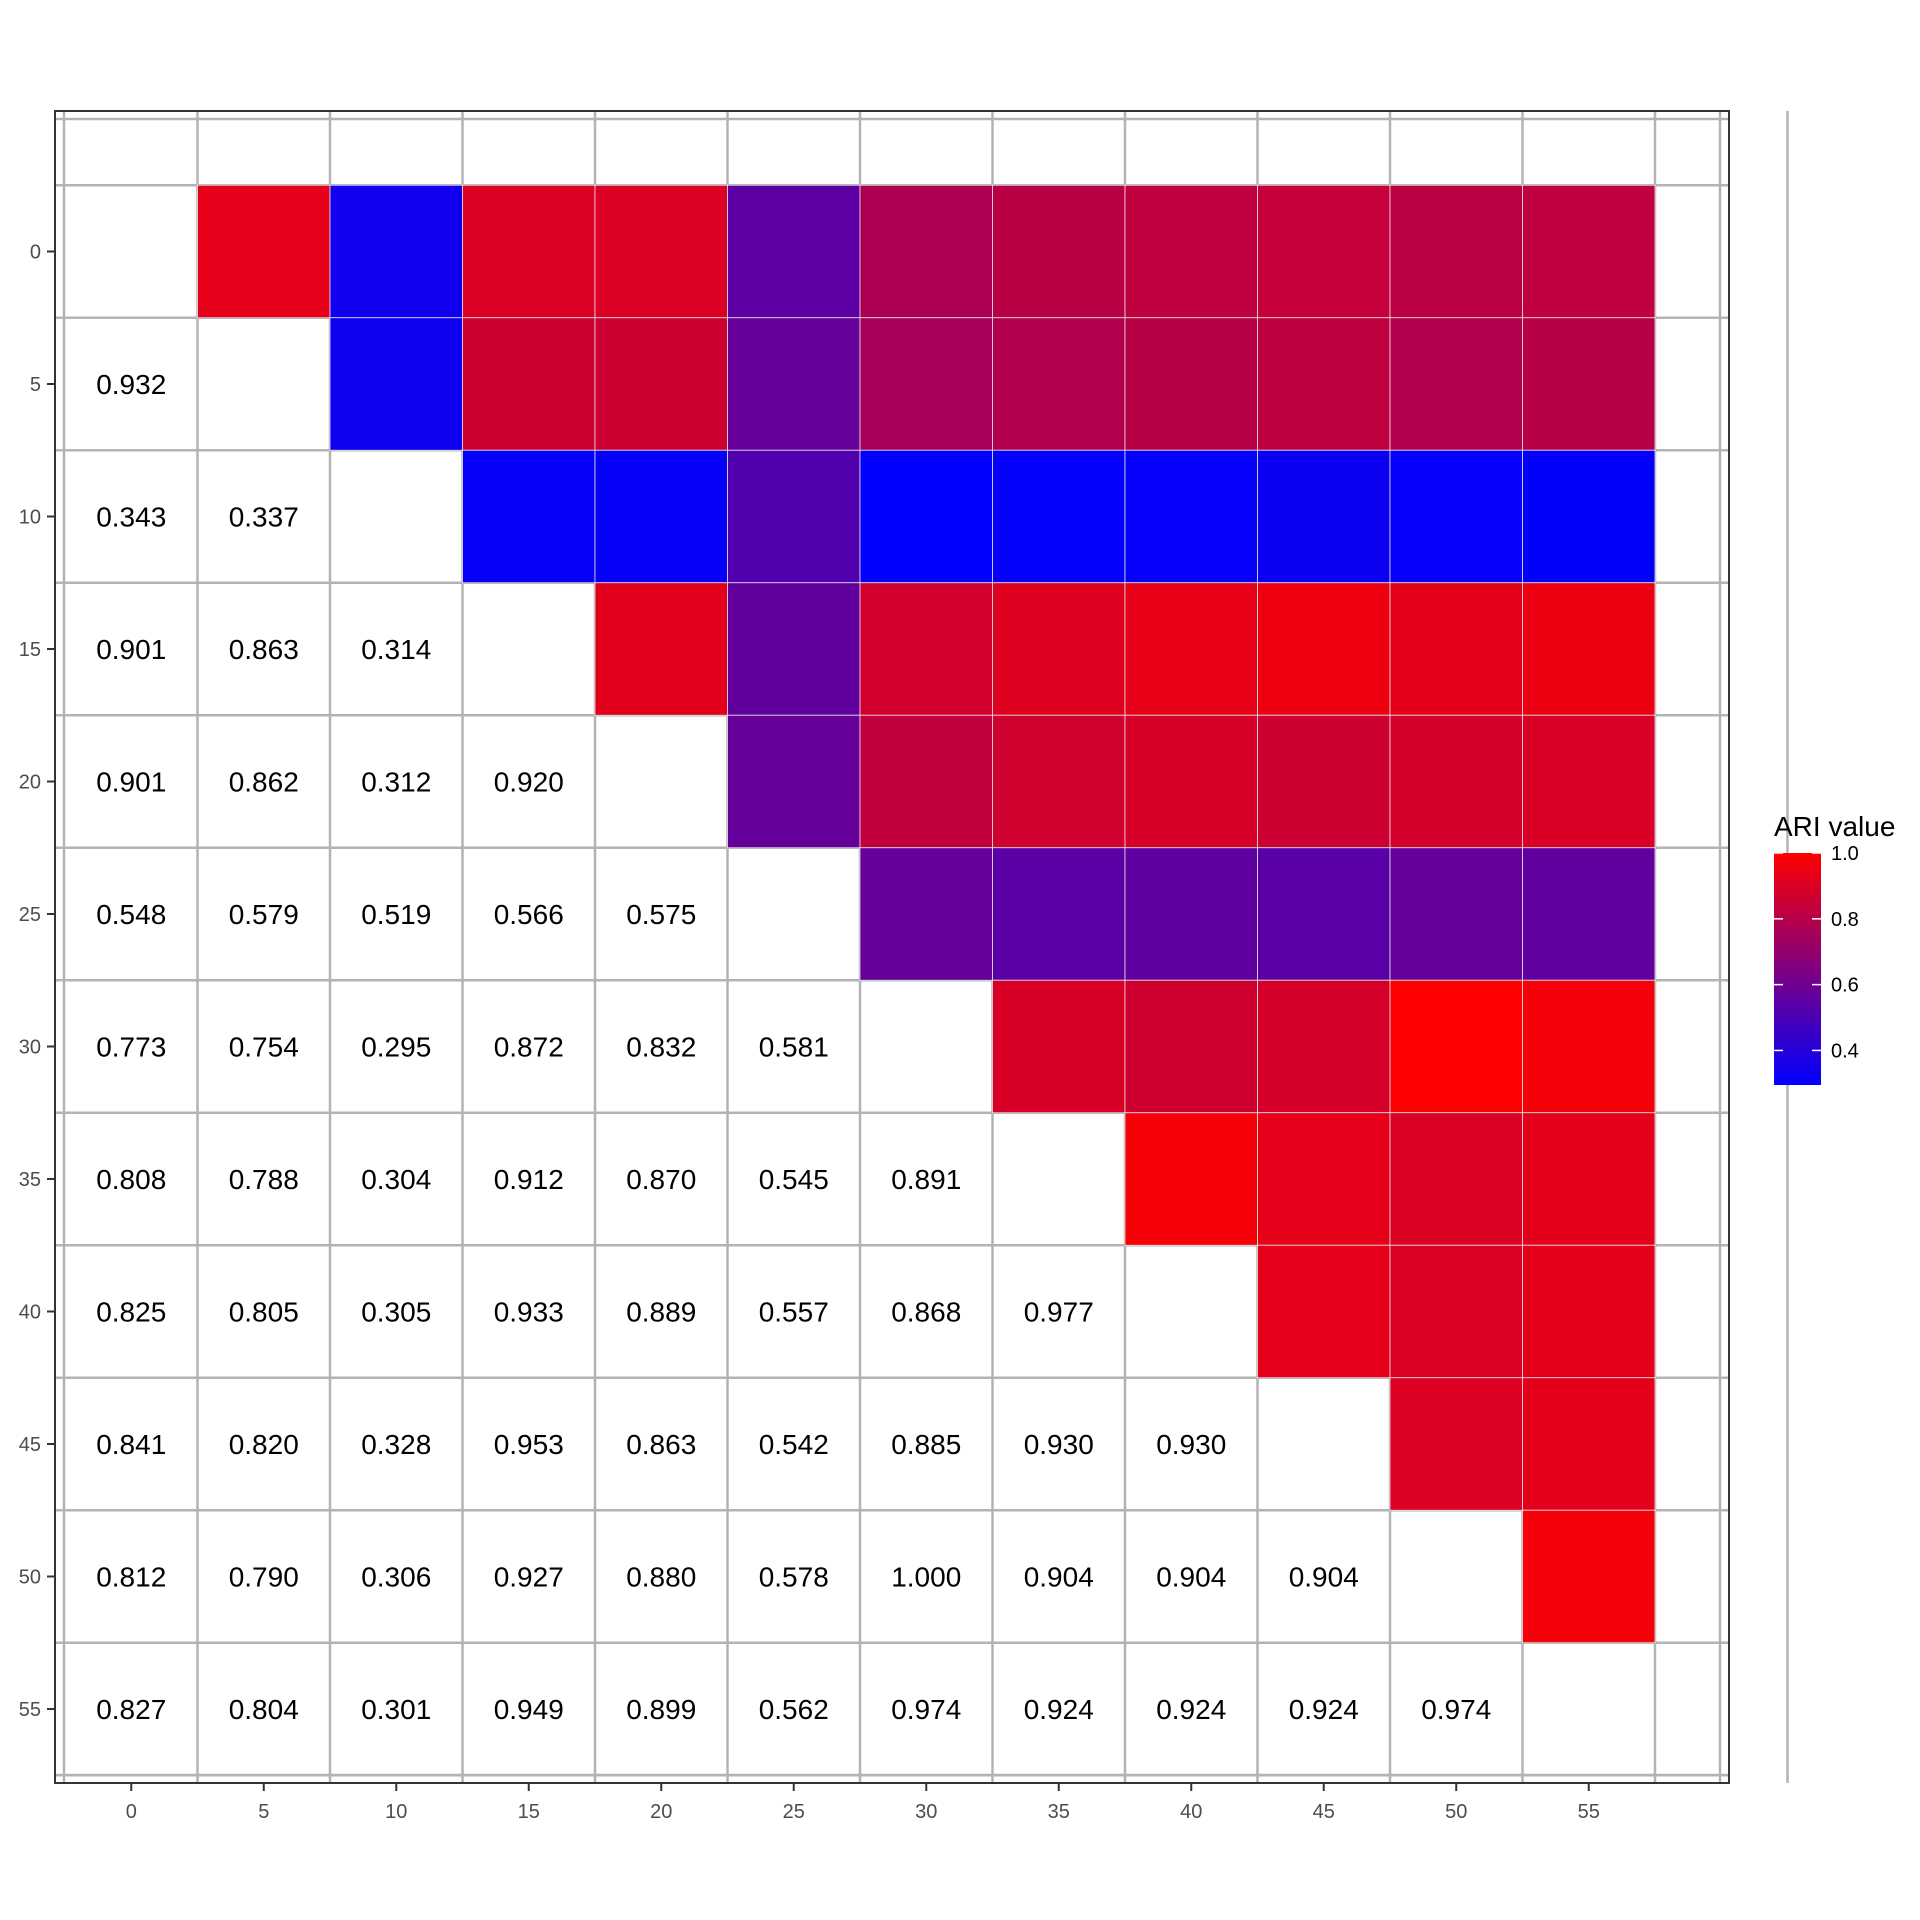 Image resolution: width=1920 pixels, height=1920 pixels. Describe the element at coordinates (131, 914) in the screenshot. I see `cell-value-label: 0.548` at that location.